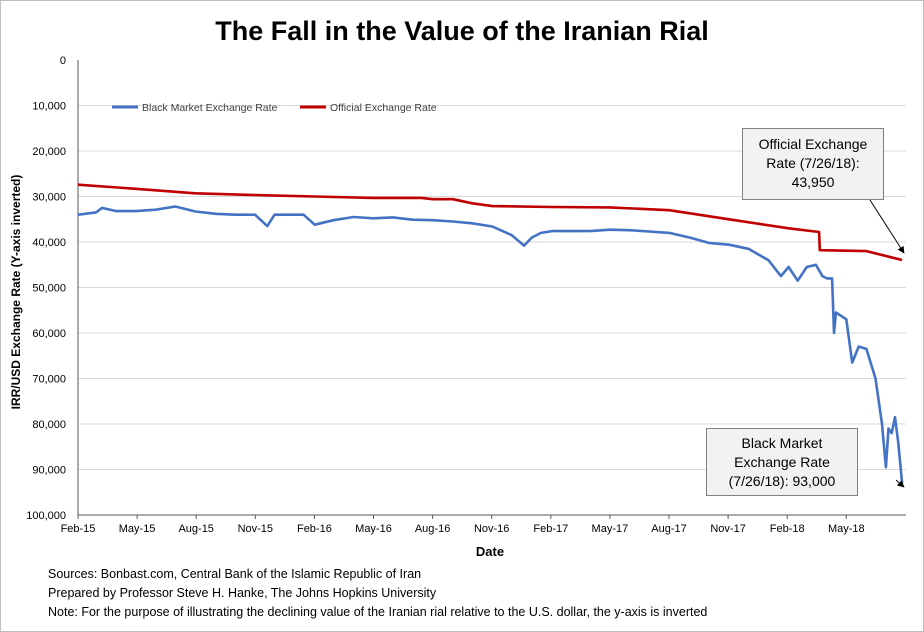 Image resolution: width=924 pixels, height=632 pixels. Describe the element at coordinates (887, 343) in the screenshot. I see `annotation-arrows` at that location.